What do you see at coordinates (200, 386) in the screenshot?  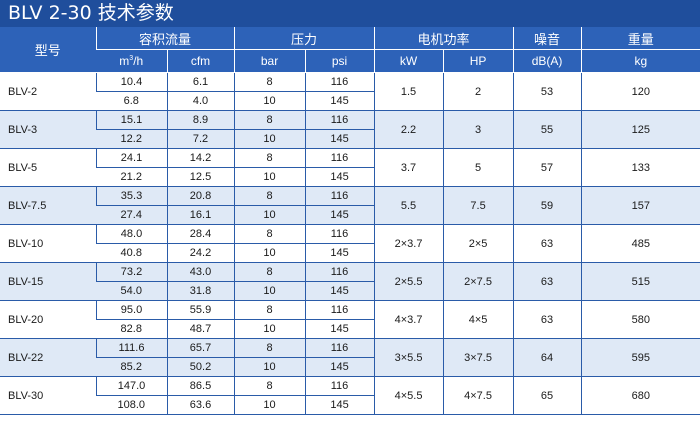 I see `flow-cfm-cell: 86.5` at bounding box center [200, 386].